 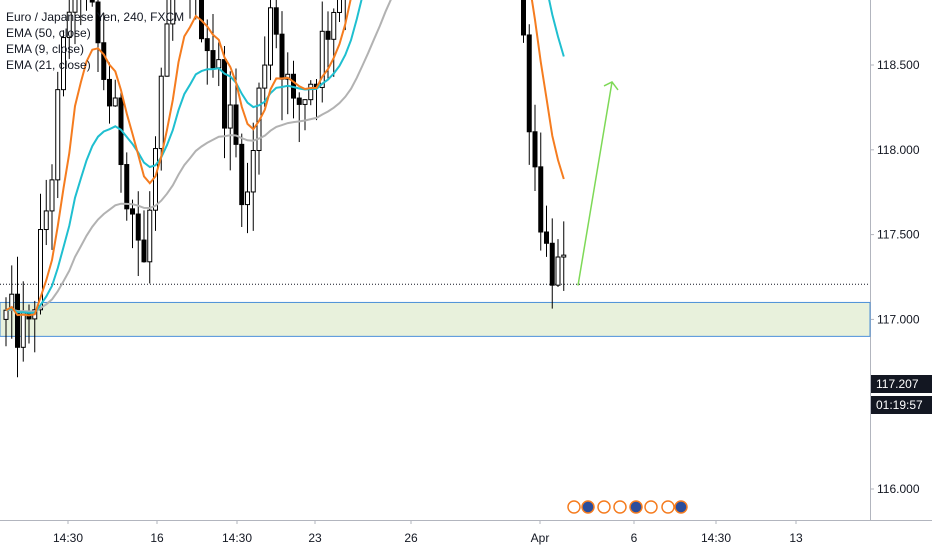 I want to click on legend-ema9: EMA (9, close), so click(x=45, y=49).